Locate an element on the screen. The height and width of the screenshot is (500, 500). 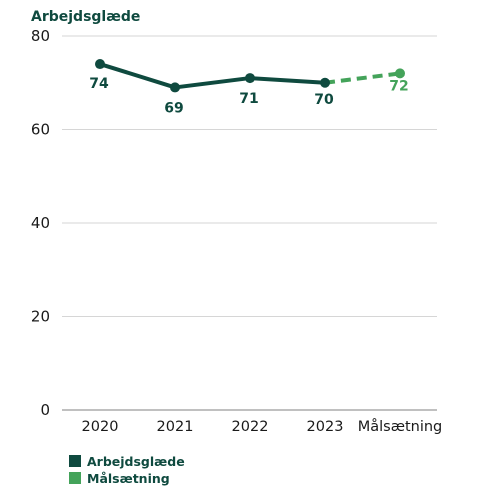
chart-title: Arbejdsglæde is located at coordinates (85, 17).